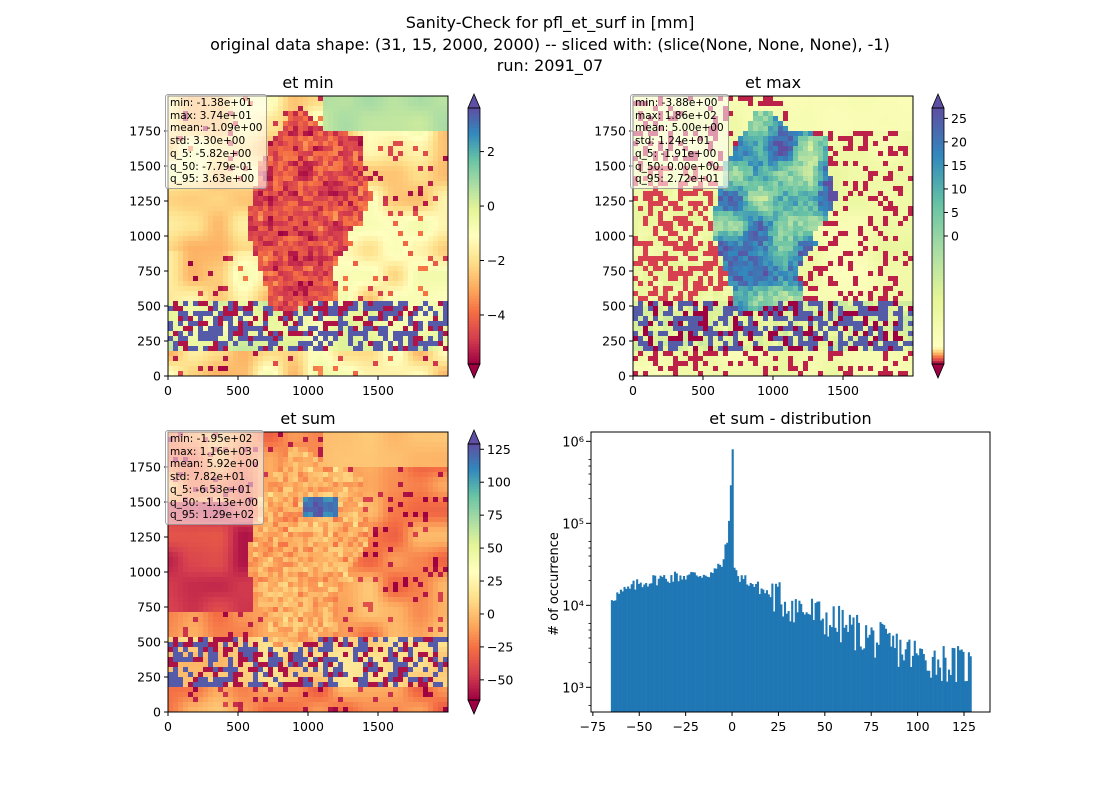  I want to click on x-tick-label: 0, so click(168, 390).